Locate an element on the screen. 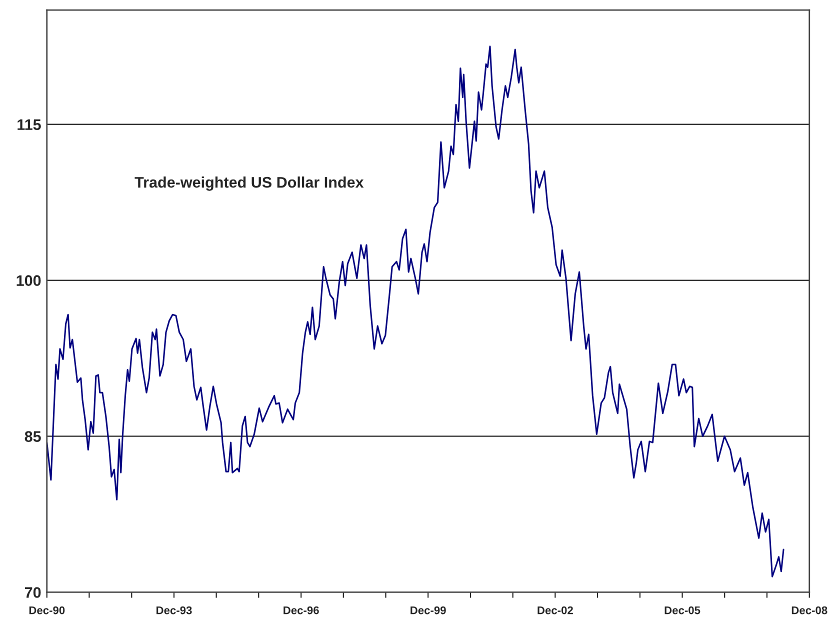  x-tick-label: Dec-08 is located at coordinates (810, 610).